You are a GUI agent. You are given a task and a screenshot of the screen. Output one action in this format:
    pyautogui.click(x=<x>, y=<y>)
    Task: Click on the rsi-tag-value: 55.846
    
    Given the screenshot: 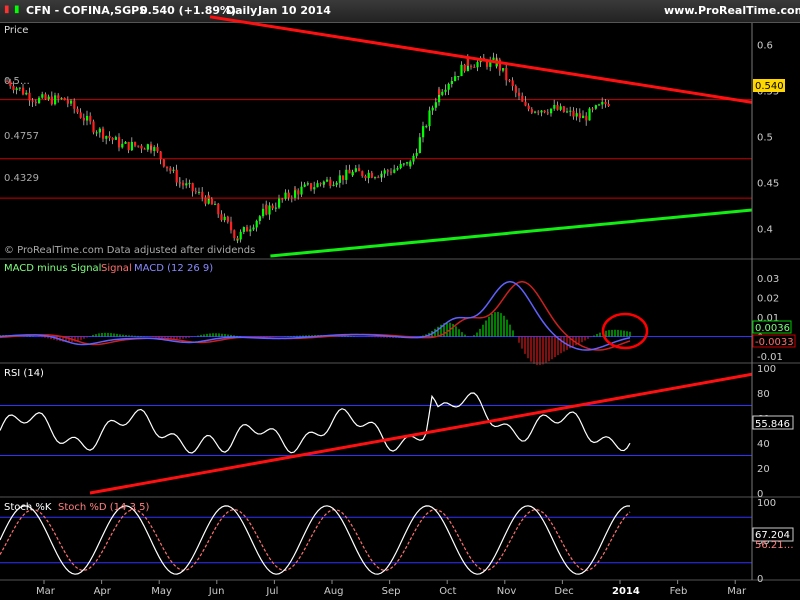 What is the action you would take?
    pyautogui.click(x=772, y=424)
    